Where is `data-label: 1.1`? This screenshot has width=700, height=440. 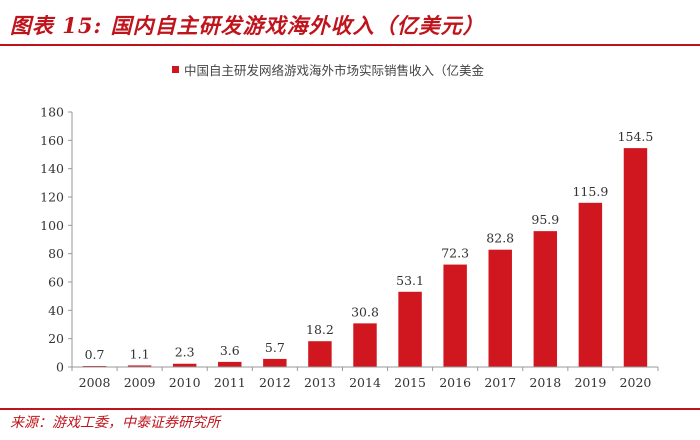 data-label: 1.1 is located at coordinates (140, 353).